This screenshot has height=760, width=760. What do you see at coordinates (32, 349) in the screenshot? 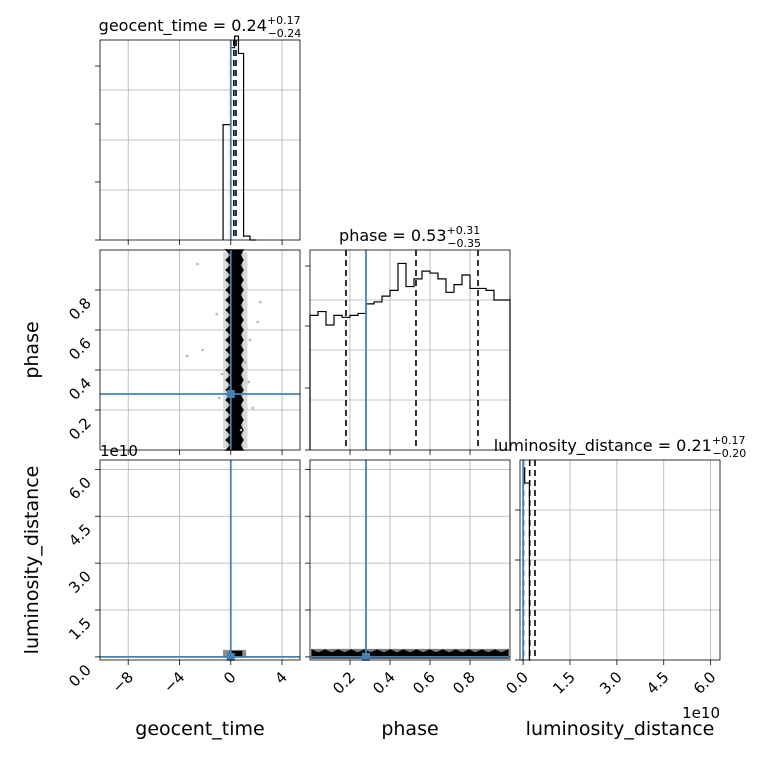
I see `y-axis-label: phase` at bounding box center [32, 349].